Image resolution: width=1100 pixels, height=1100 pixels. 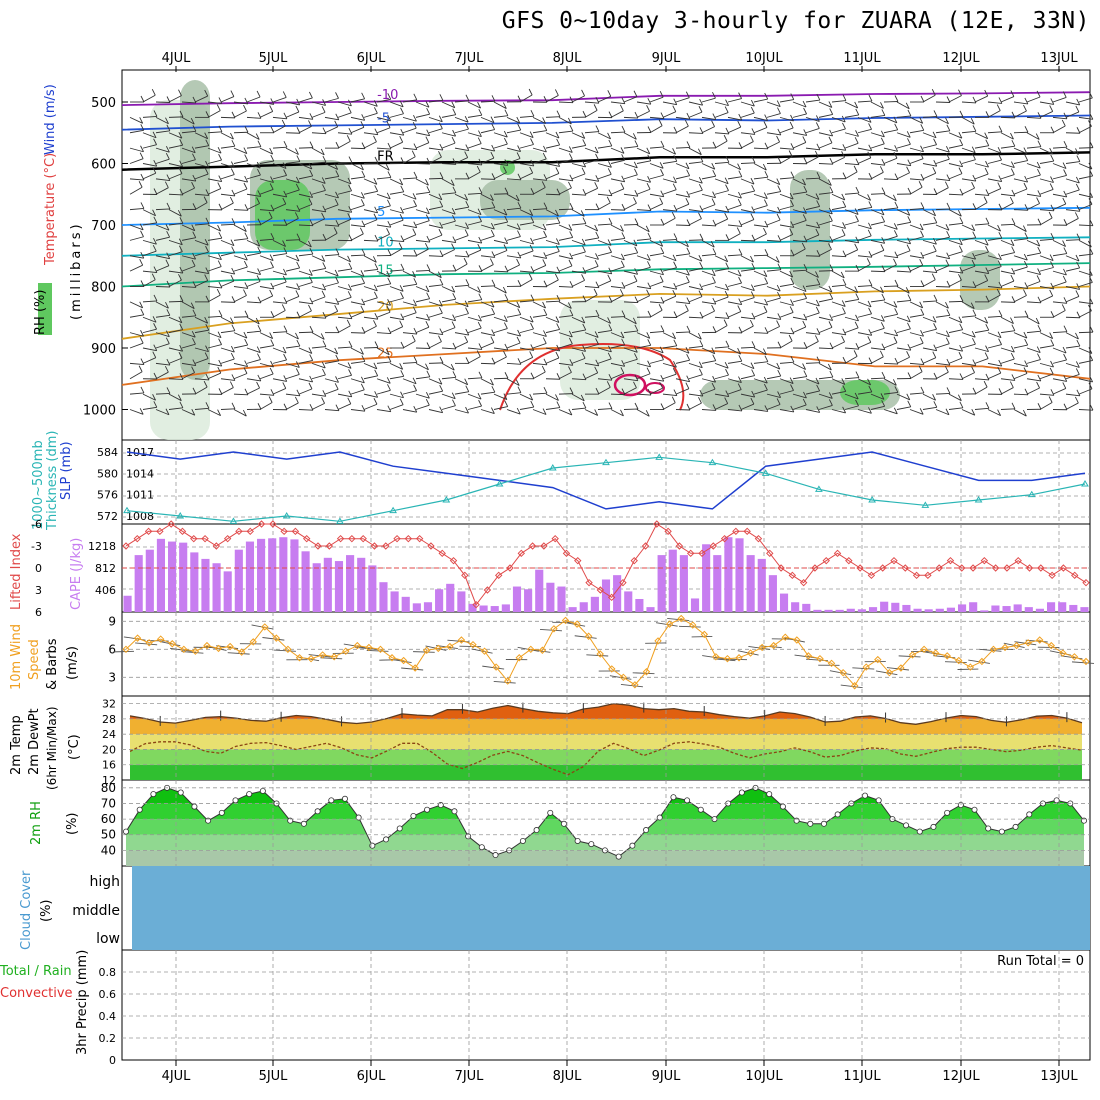 I want to click on thickness-point, so click(x=819, y=488).